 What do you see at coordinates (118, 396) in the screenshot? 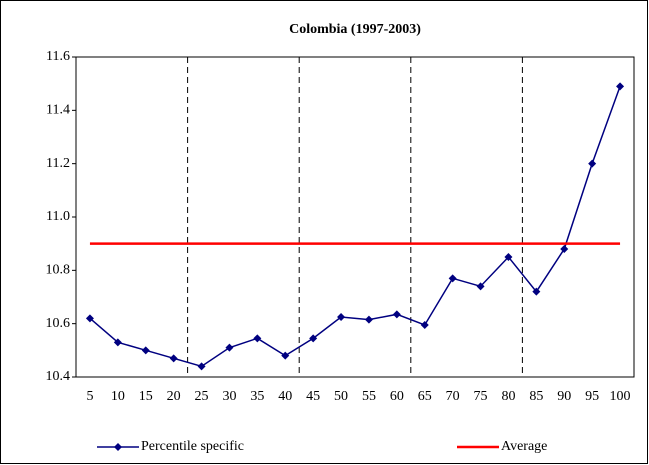
I see `x-tick-label: 10` at bounding box center [118, 396].